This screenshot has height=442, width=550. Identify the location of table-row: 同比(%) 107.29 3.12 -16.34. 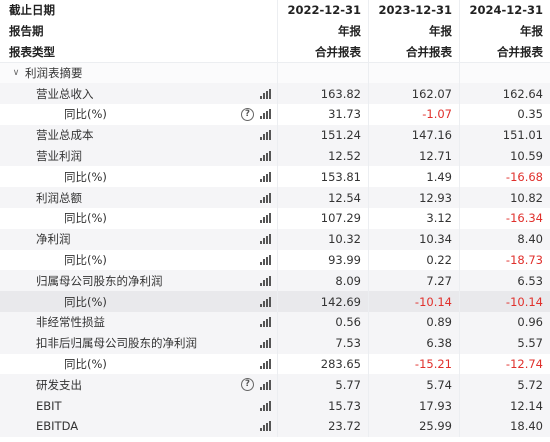
(275, 218).